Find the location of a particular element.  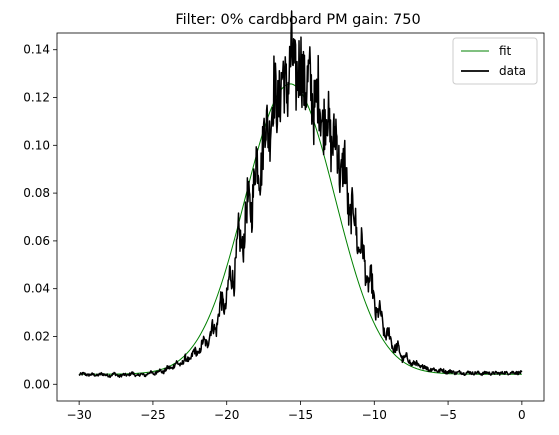

y-axis: 0.00 0.02 0.04 0.06 0.08 0.10 0.12 0.14 is located at coordinates (40, 217).